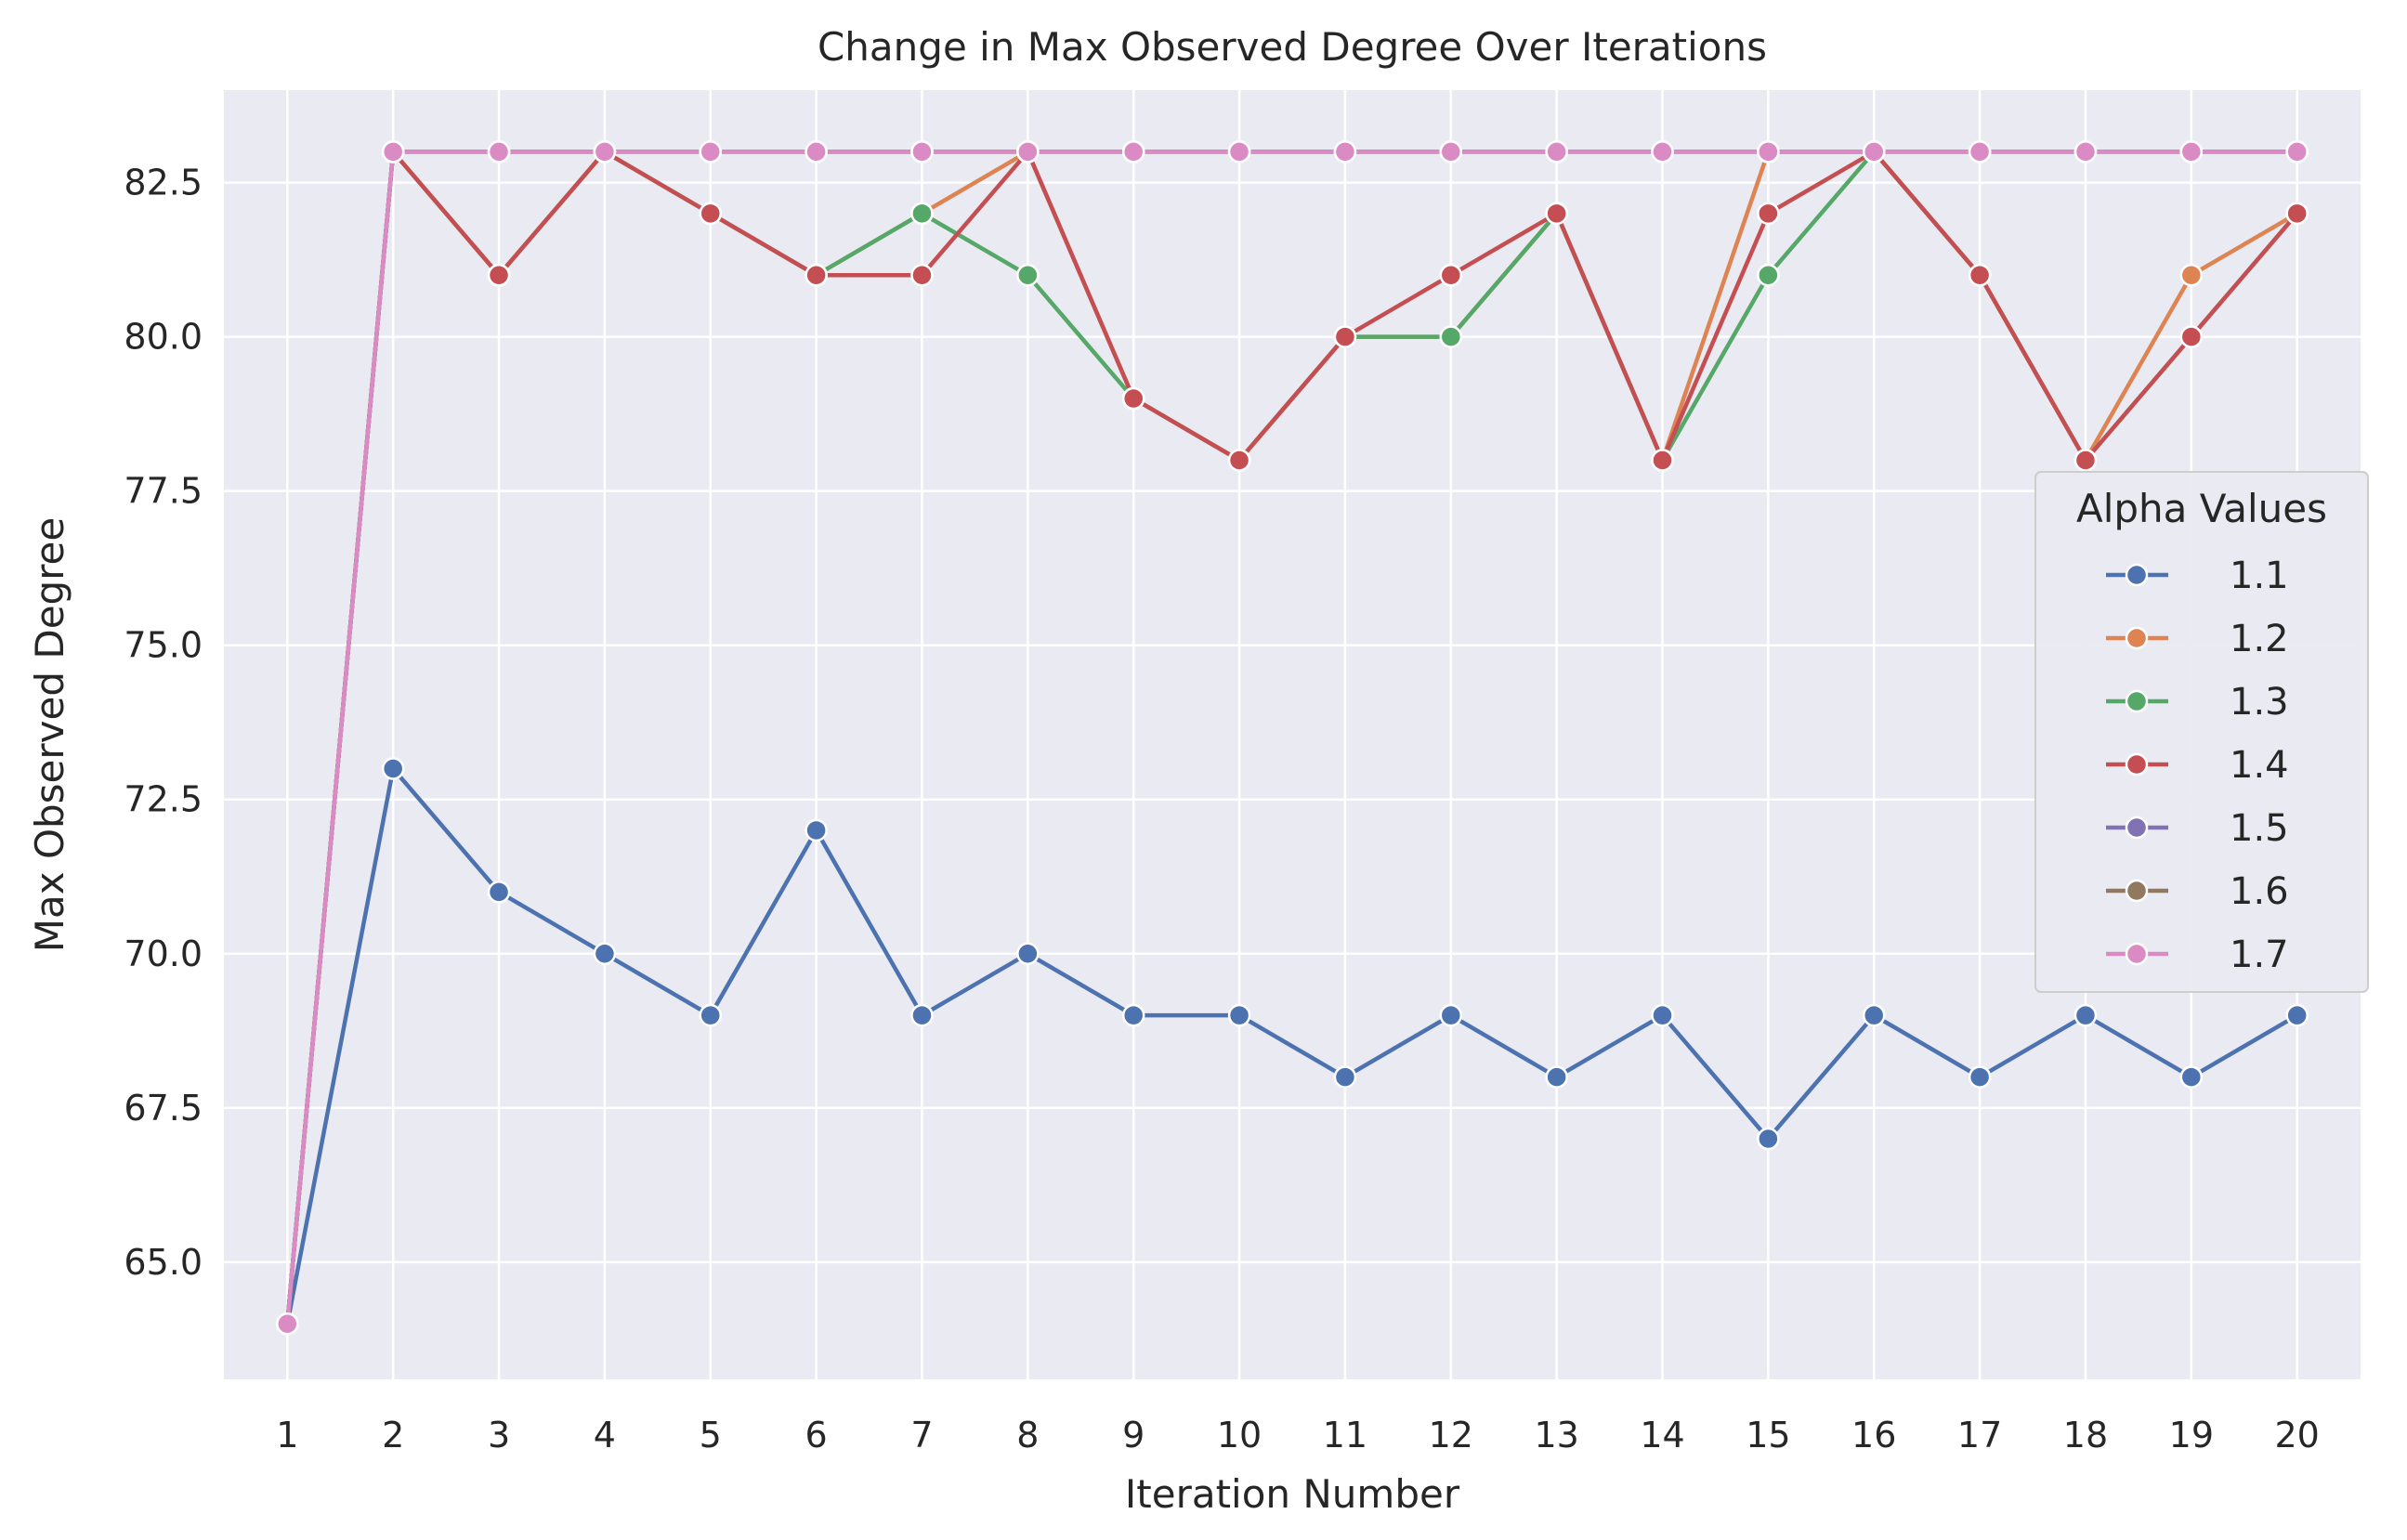 The width and height of the screenshot is (2407, 1540). Describe the element at coordinates (2137, 764) in the screenshot. I see `legend-marker-1.4` at that location.